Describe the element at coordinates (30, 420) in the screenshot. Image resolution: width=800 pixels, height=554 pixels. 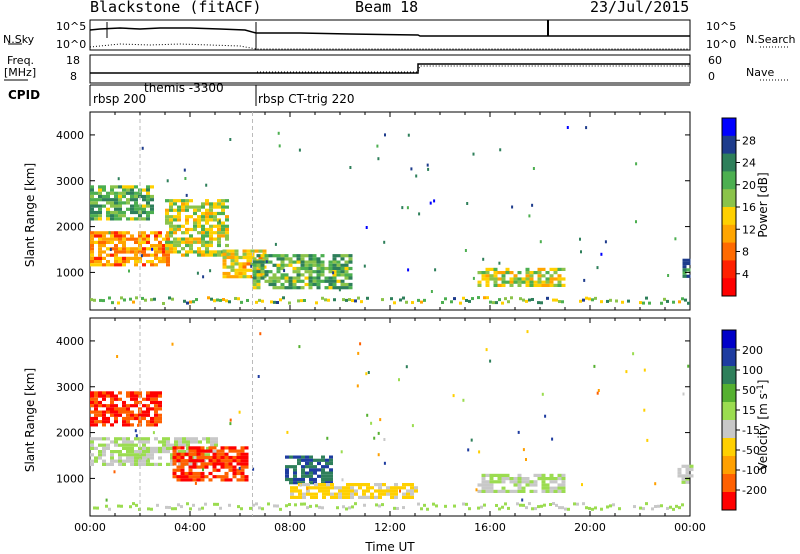
I see `velocity-ylabel: Slant Range [km]` at that location.